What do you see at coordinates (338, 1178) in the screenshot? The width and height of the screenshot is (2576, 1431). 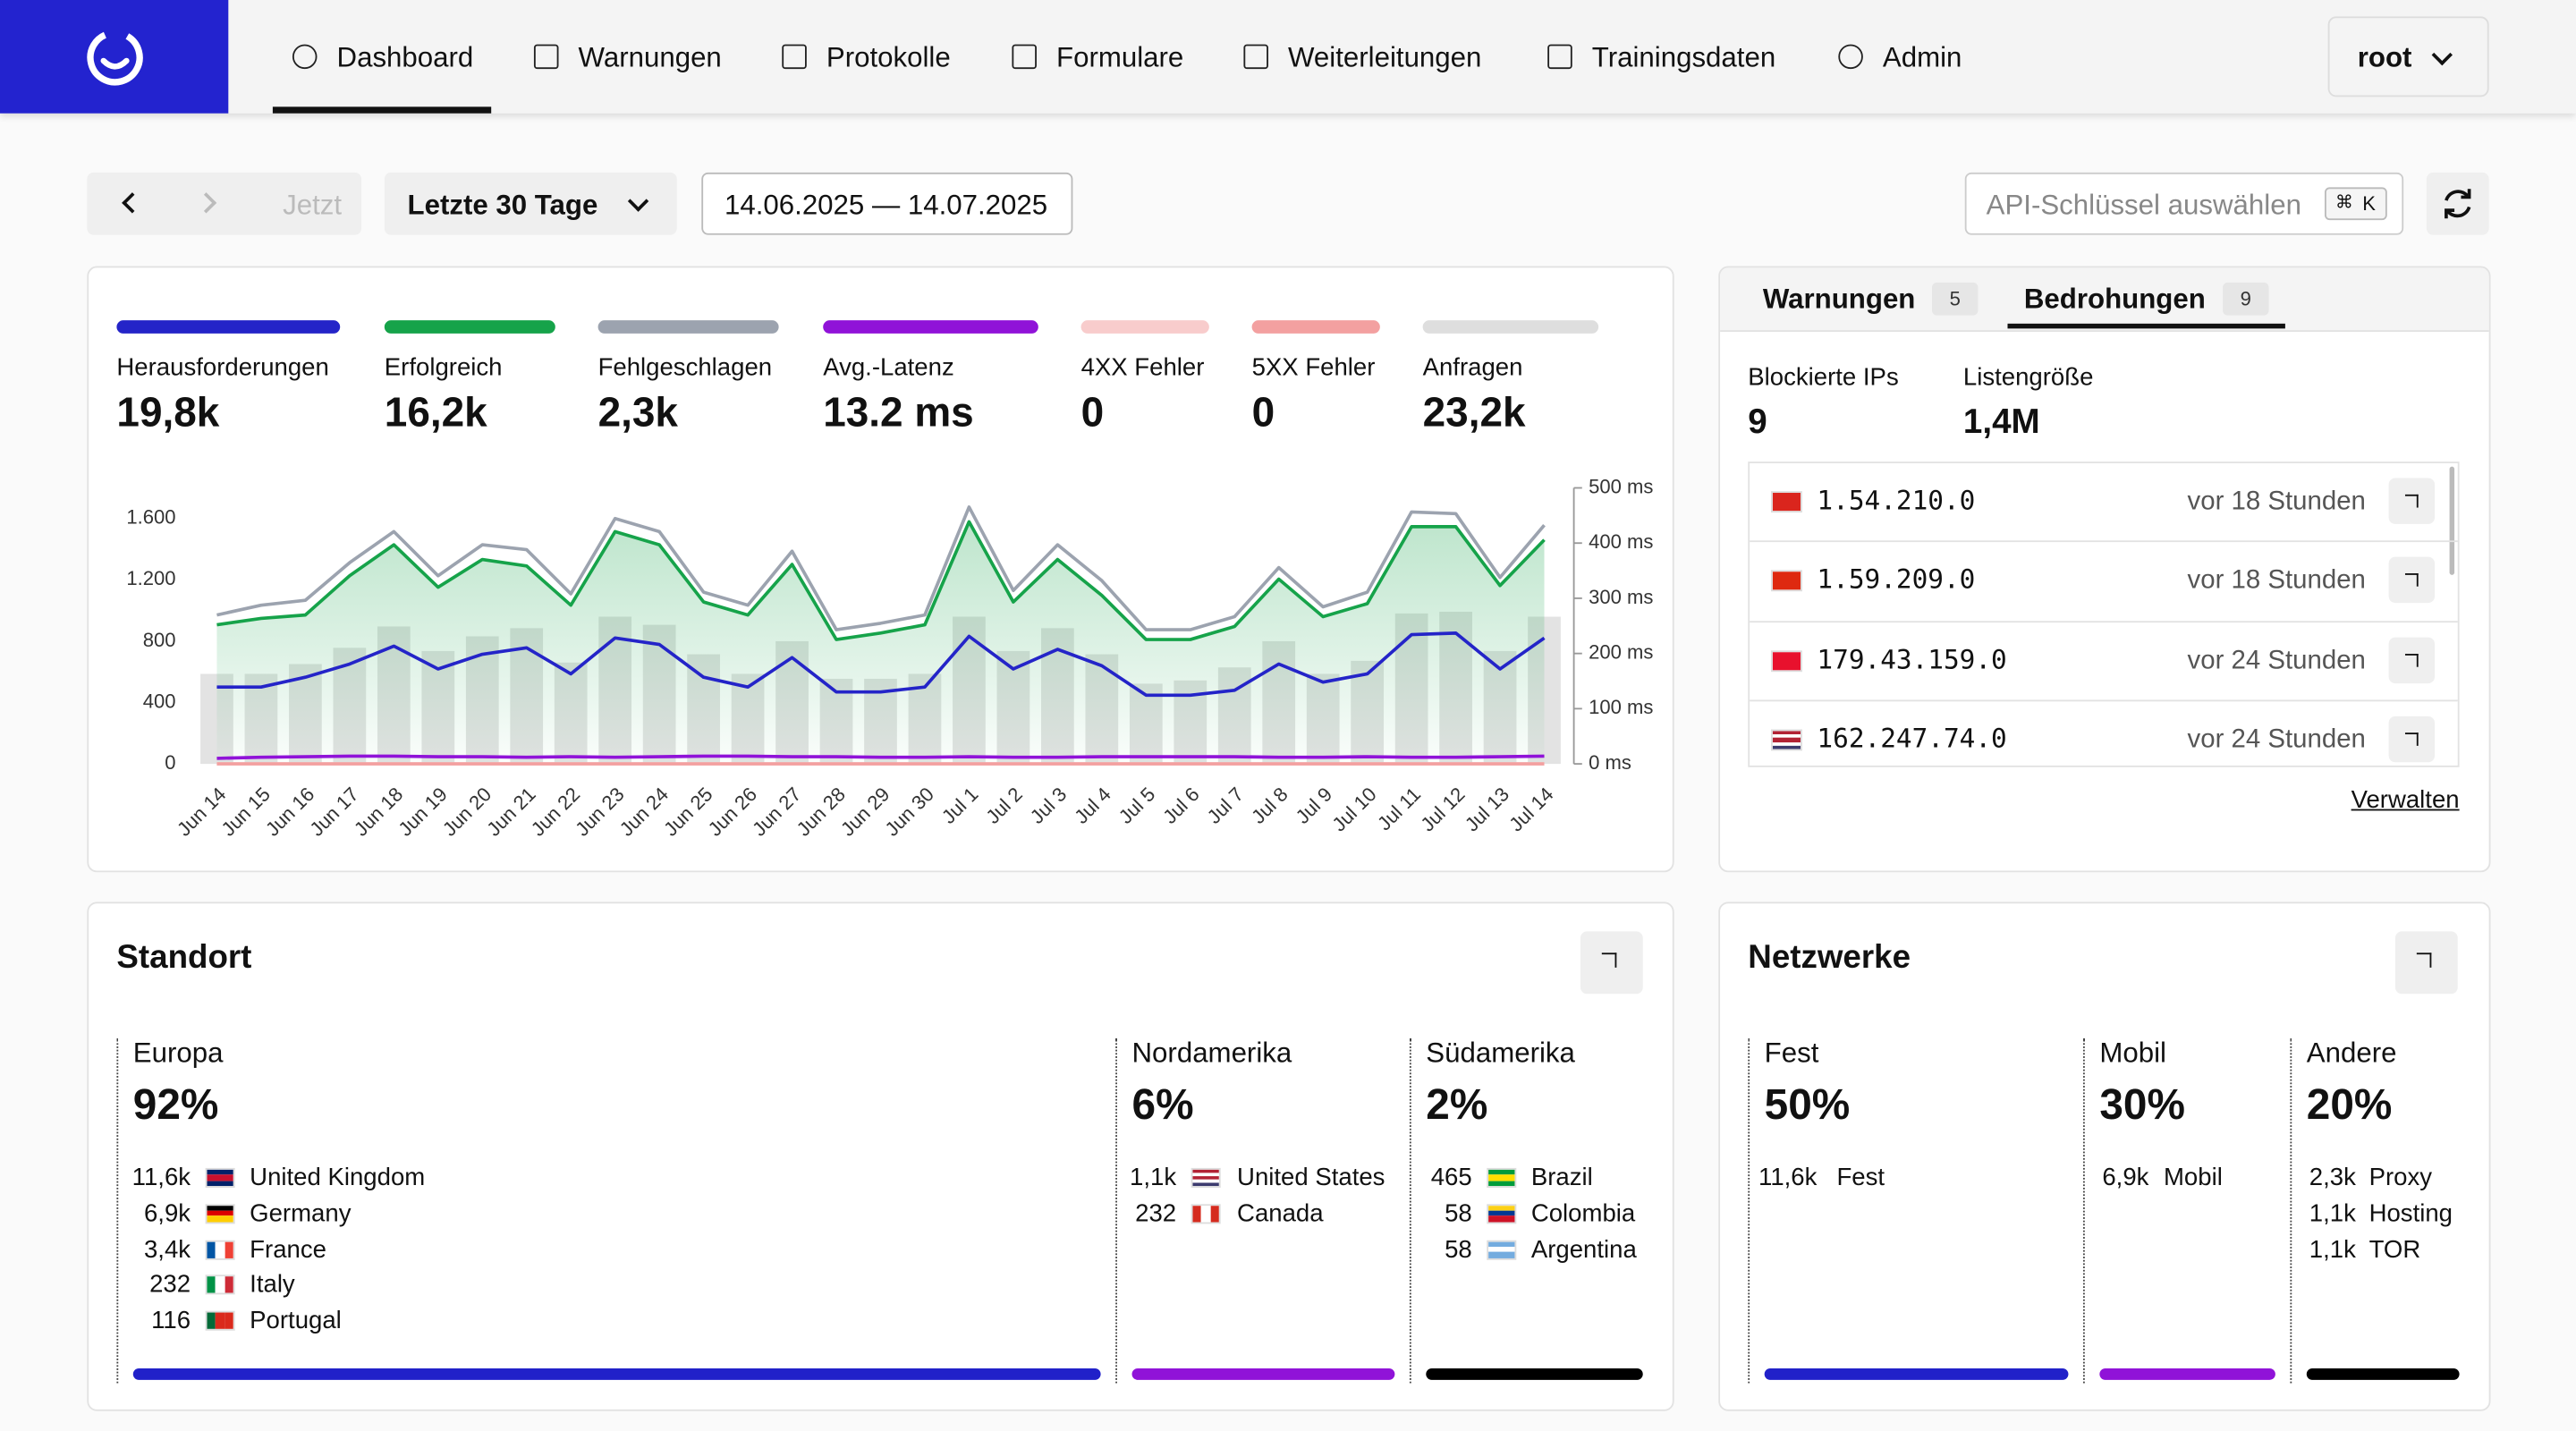 I see `item-label: United Kingdom` at bounding box center [338, 1178].